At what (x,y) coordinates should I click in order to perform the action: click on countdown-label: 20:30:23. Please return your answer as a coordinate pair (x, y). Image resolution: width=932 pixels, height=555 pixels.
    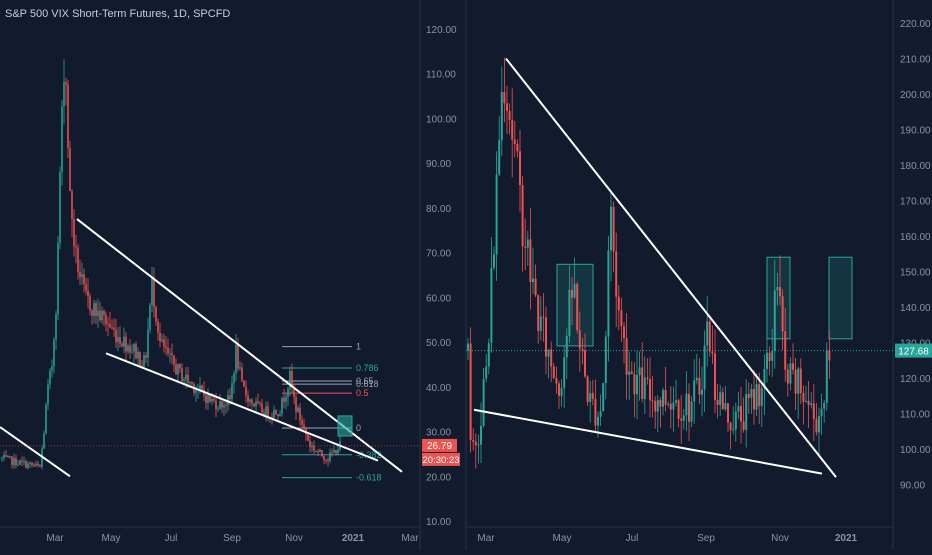
    Looking at the image, I should click on (441, 460).